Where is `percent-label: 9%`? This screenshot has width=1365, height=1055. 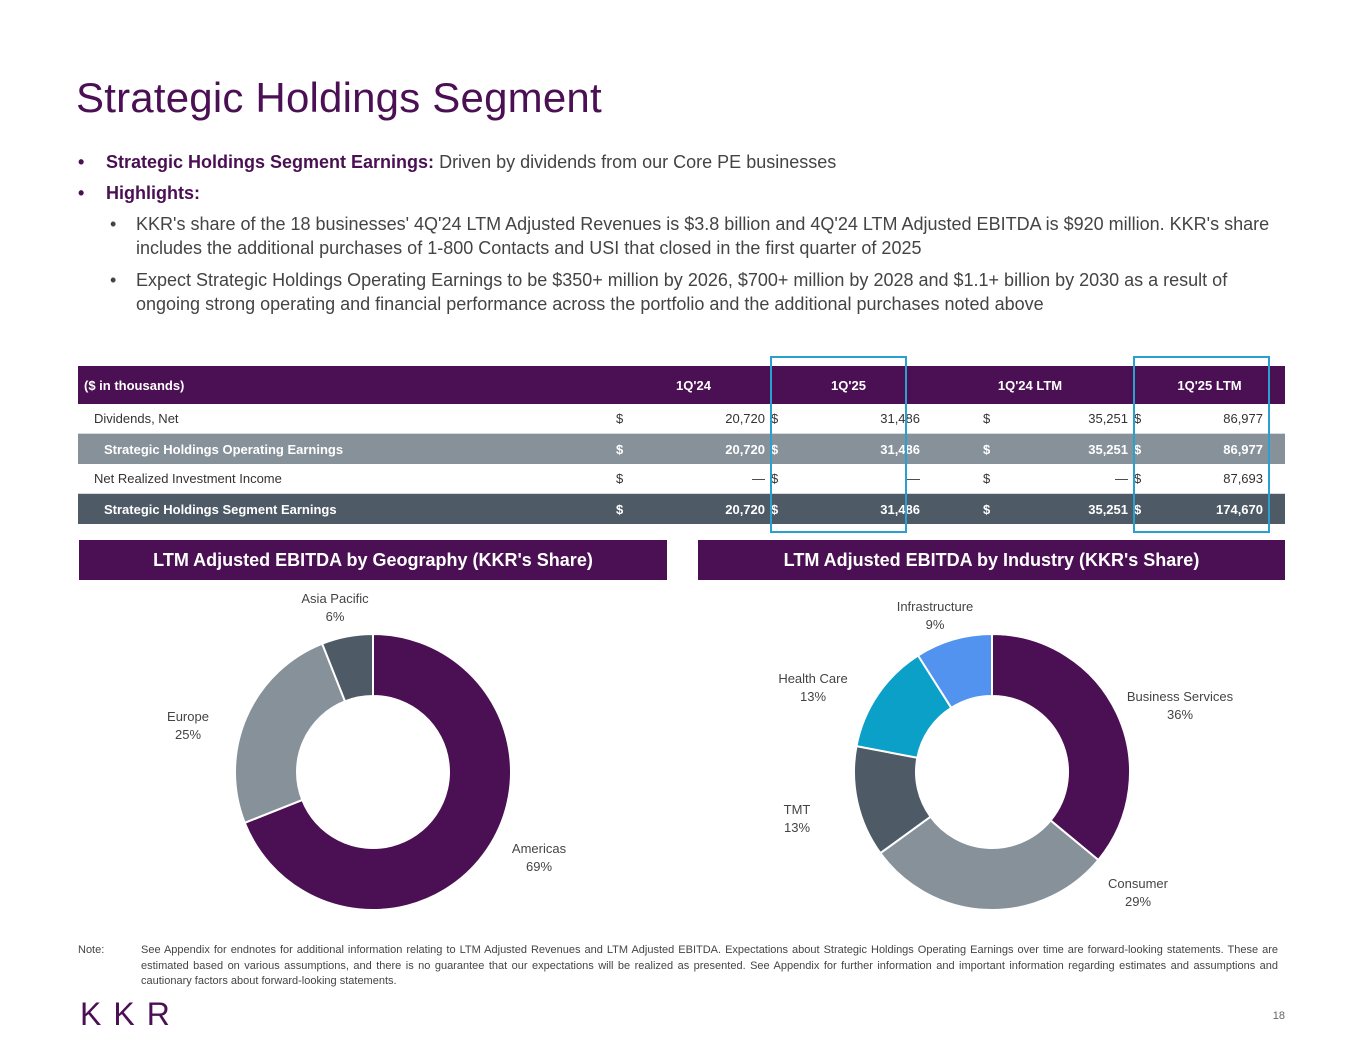
percent-label: 9% is located at coordinates (935, 624).